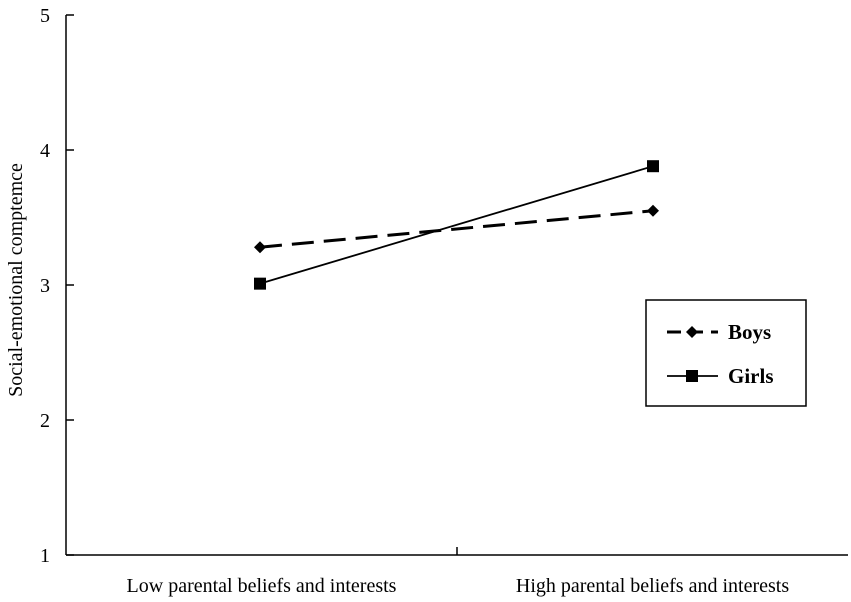 This screenshot has height=602, width=851. I want to click on series-line-girls, so click(456, 225).